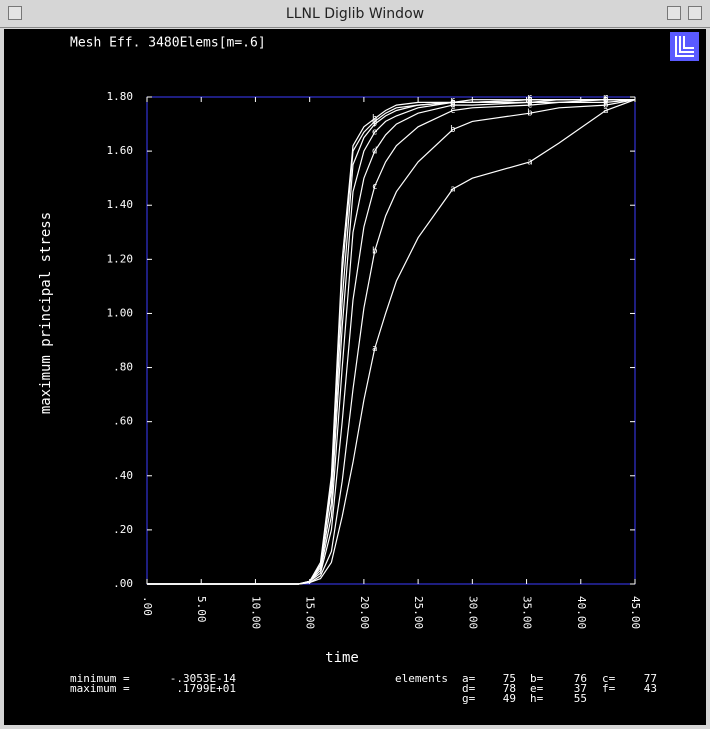 This screenshot has width=710, height=729. Describe the element at coordinates (472, 612) in the screenshot. I see `x-tick-label: 30.00` at that location.